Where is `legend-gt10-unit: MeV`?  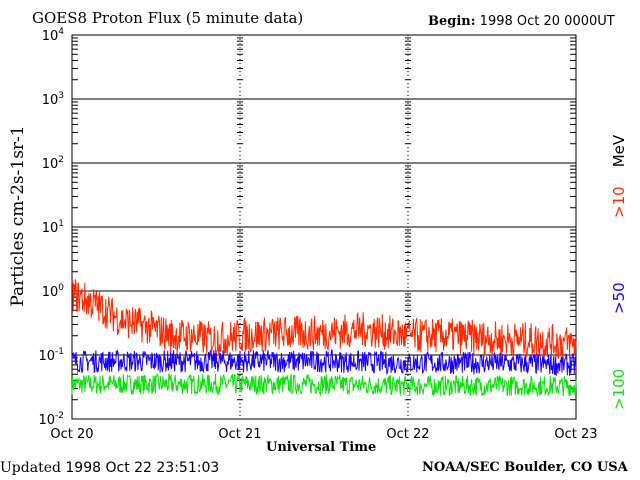
legend-gt10-unit: MeV is located at coordinates (619, 151).